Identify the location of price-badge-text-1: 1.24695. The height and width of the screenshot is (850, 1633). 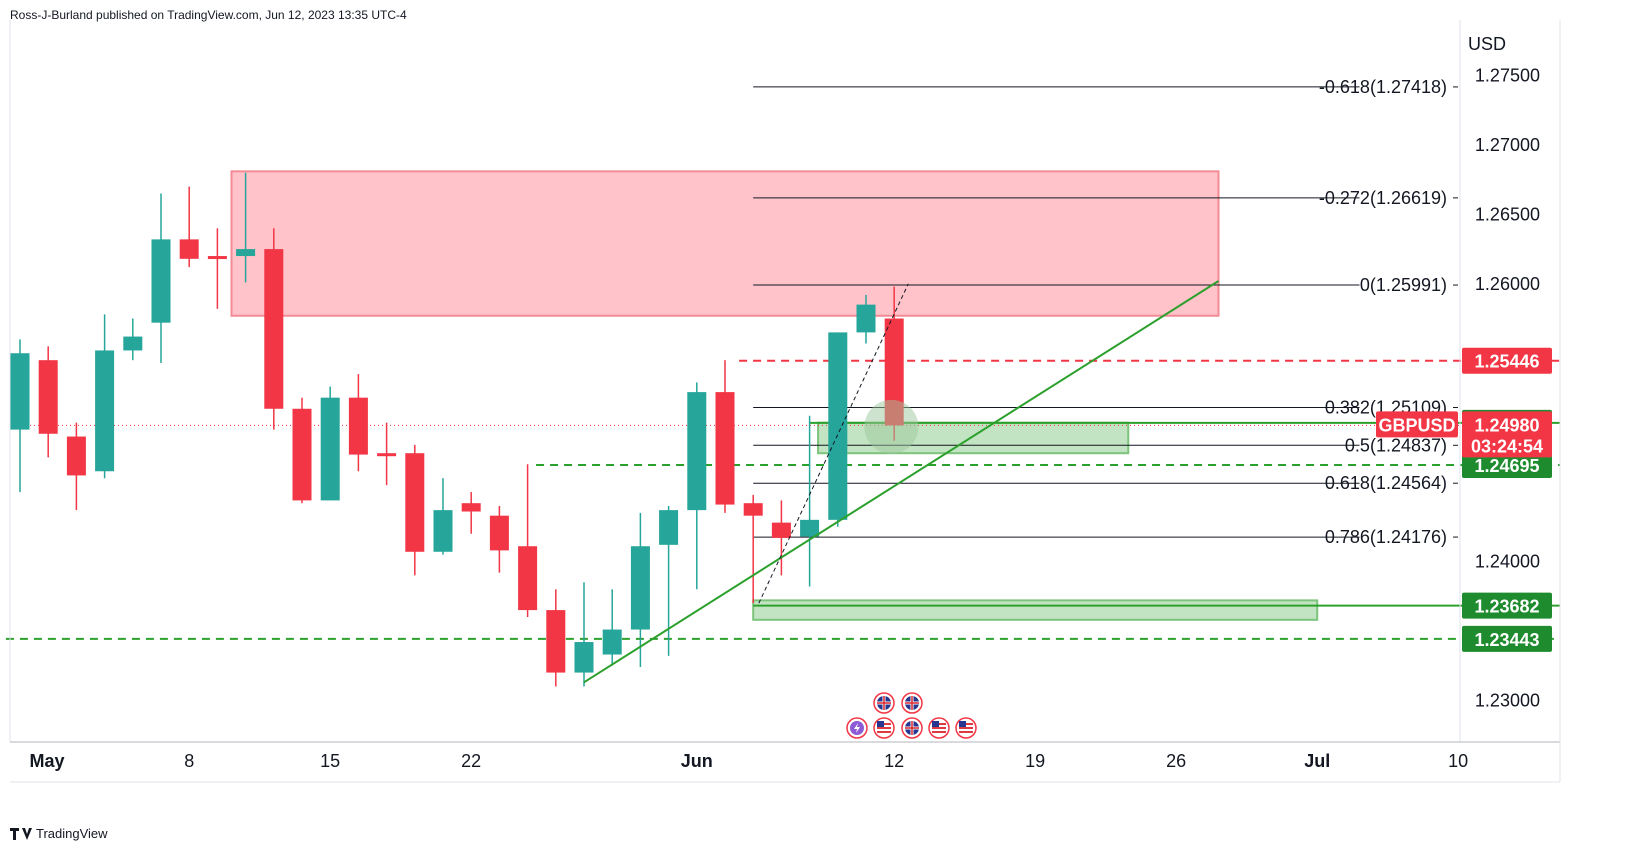
(1506, 466).